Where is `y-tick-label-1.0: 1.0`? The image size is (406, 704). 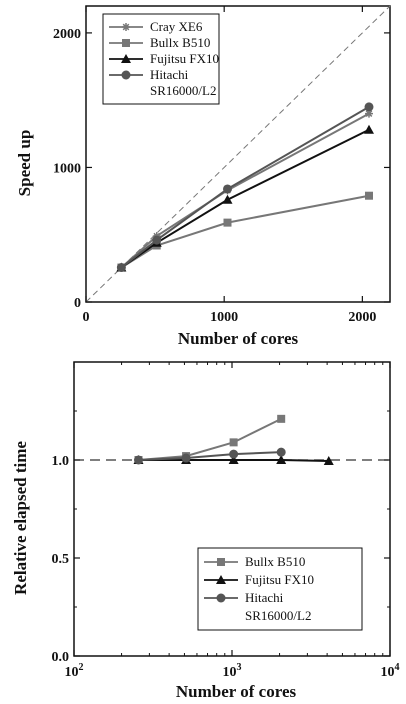 y-tick-label-1.0: 1.0 is located at coordinates (61, 461).